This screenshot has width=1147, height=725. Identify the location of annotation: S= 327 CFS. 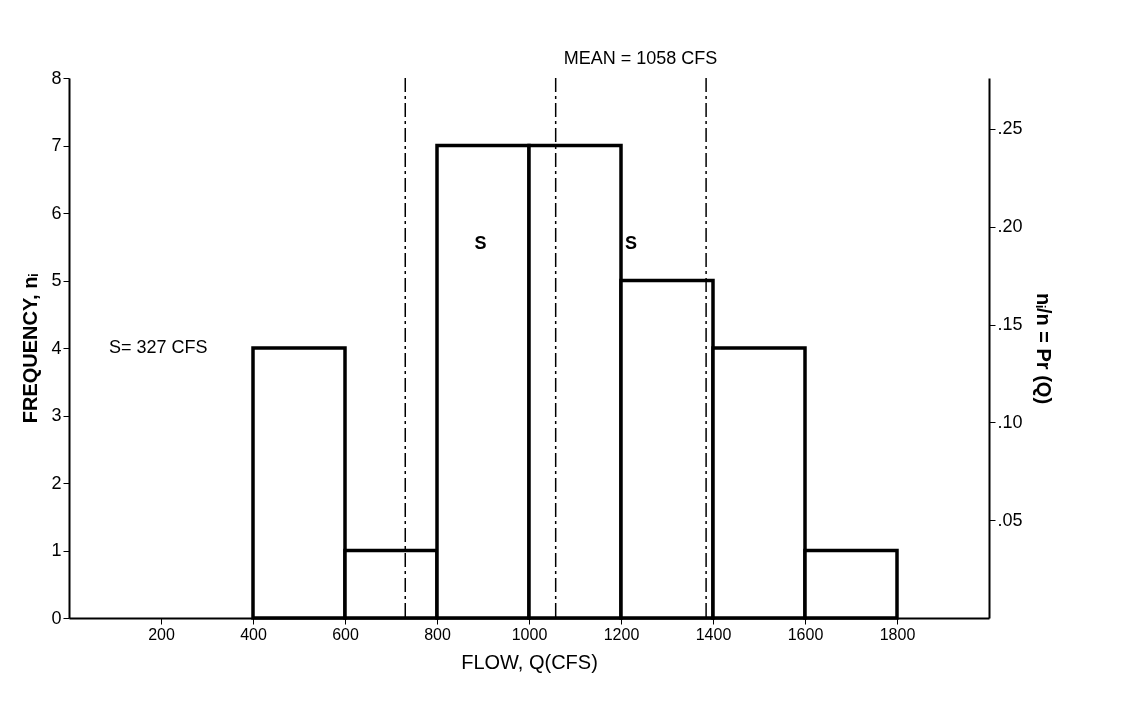
(158, 347).